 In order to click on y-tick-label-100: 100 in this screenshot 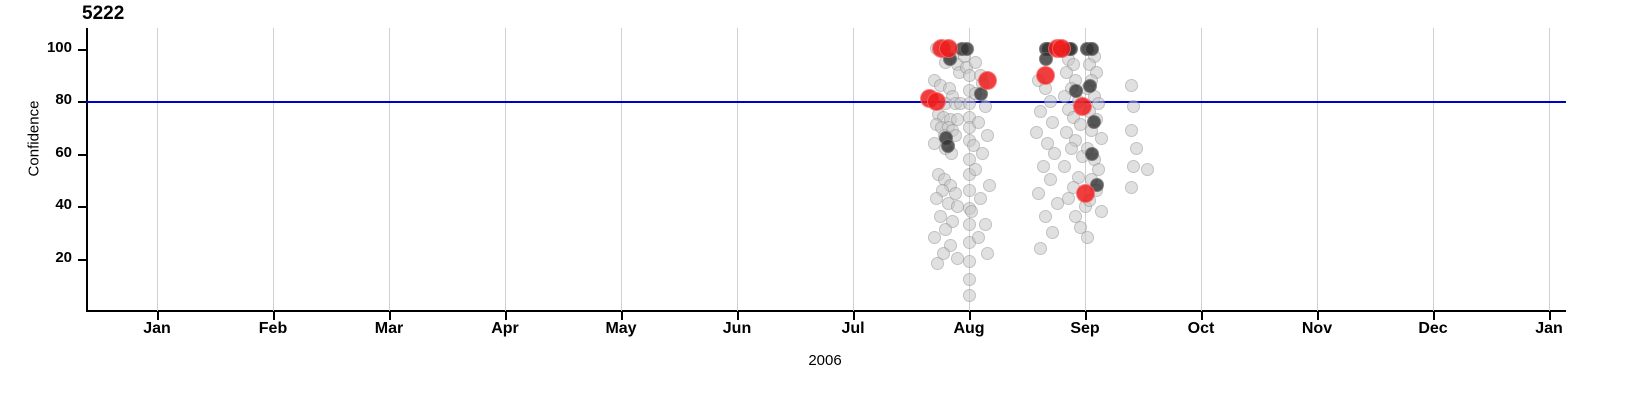, I will do `click(59, 47)`.